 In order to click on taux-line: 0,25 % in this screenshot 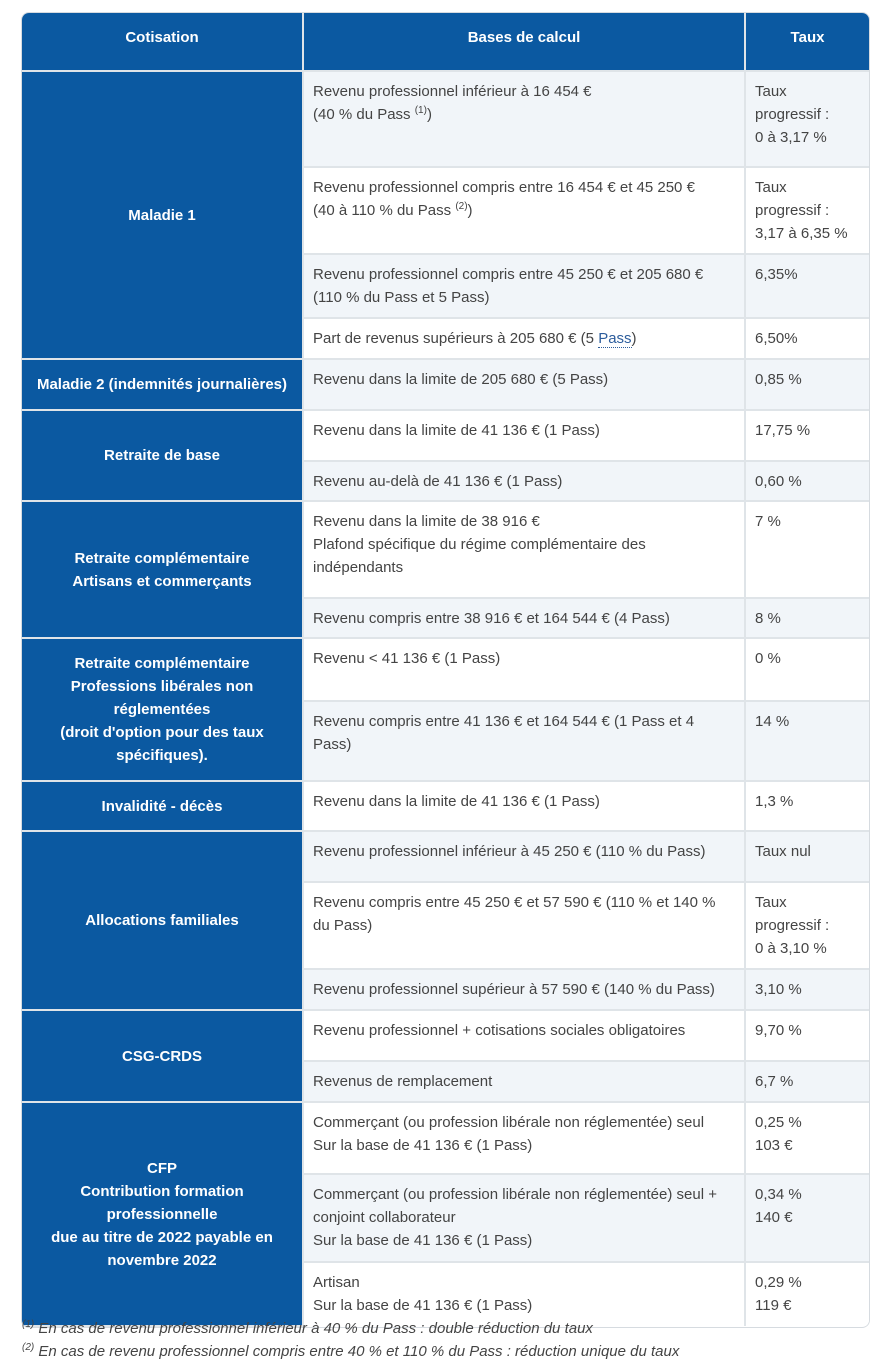, I will do `click(778, 1122)`.